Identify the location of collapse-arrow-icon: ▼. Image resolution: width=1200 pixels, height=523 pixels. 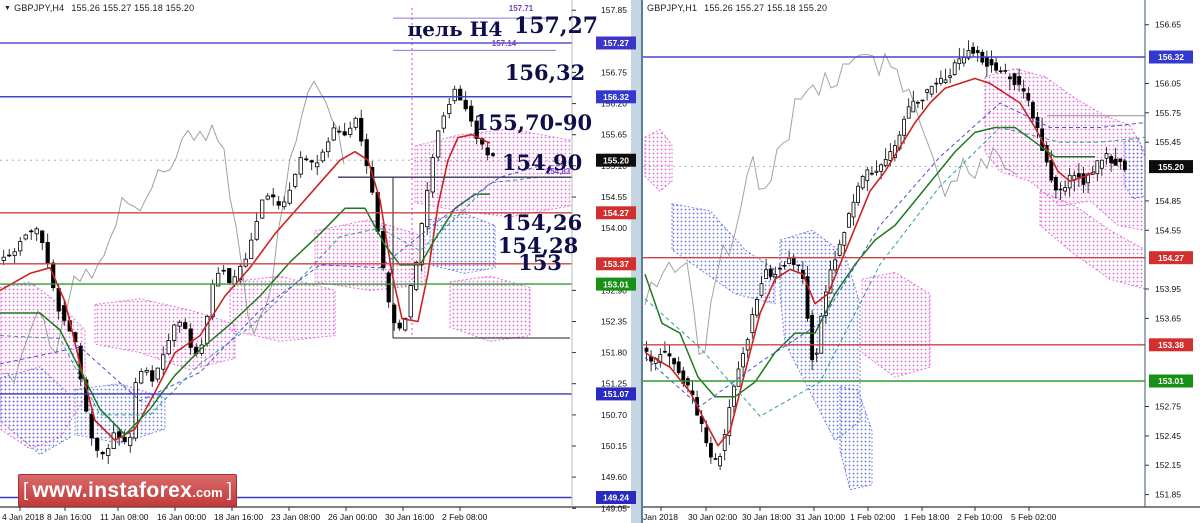
(8, 8).